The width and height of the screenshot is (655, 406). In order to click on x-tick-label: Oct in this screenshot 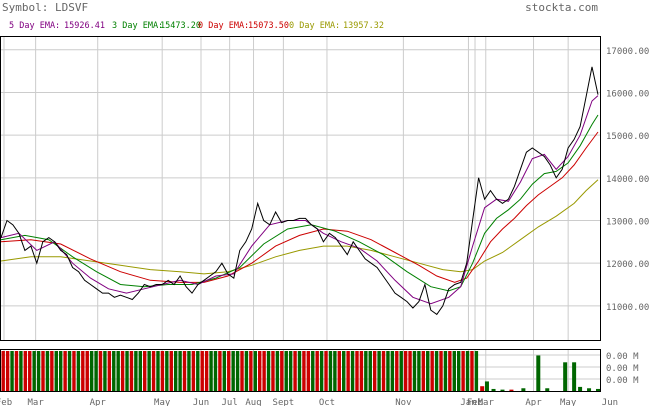, I will do `click(327, 402)`.